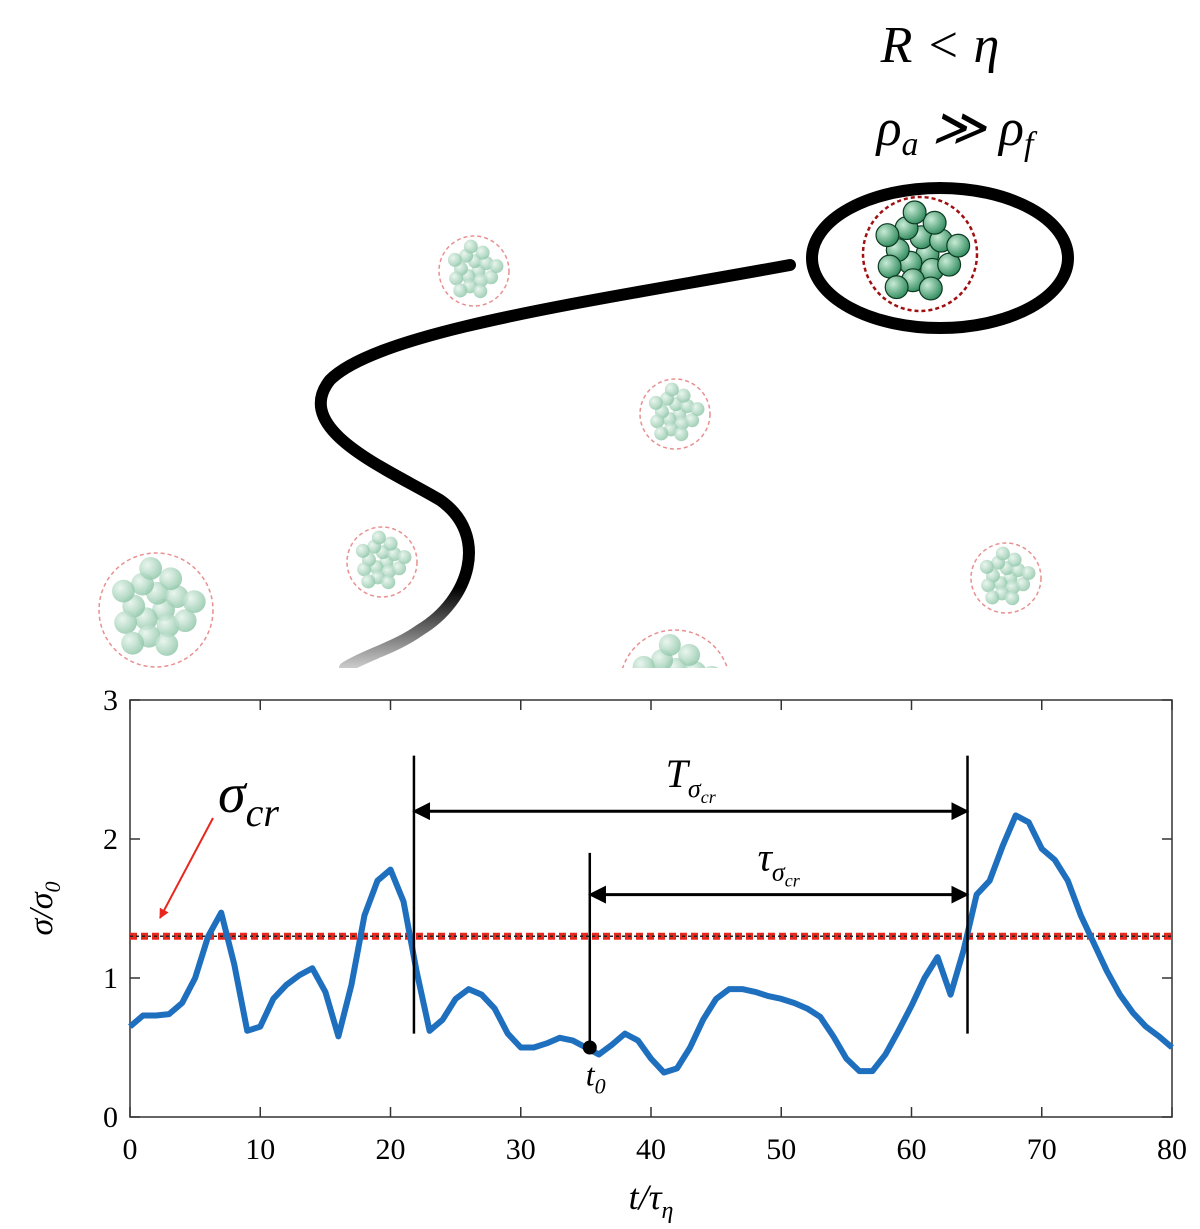 The height and width of the screenshot is (1229, 1200). What do you see at coordinates (1031, 144) in the screenshot?
I see `density-part: f` at bounding box center [1031, 144].